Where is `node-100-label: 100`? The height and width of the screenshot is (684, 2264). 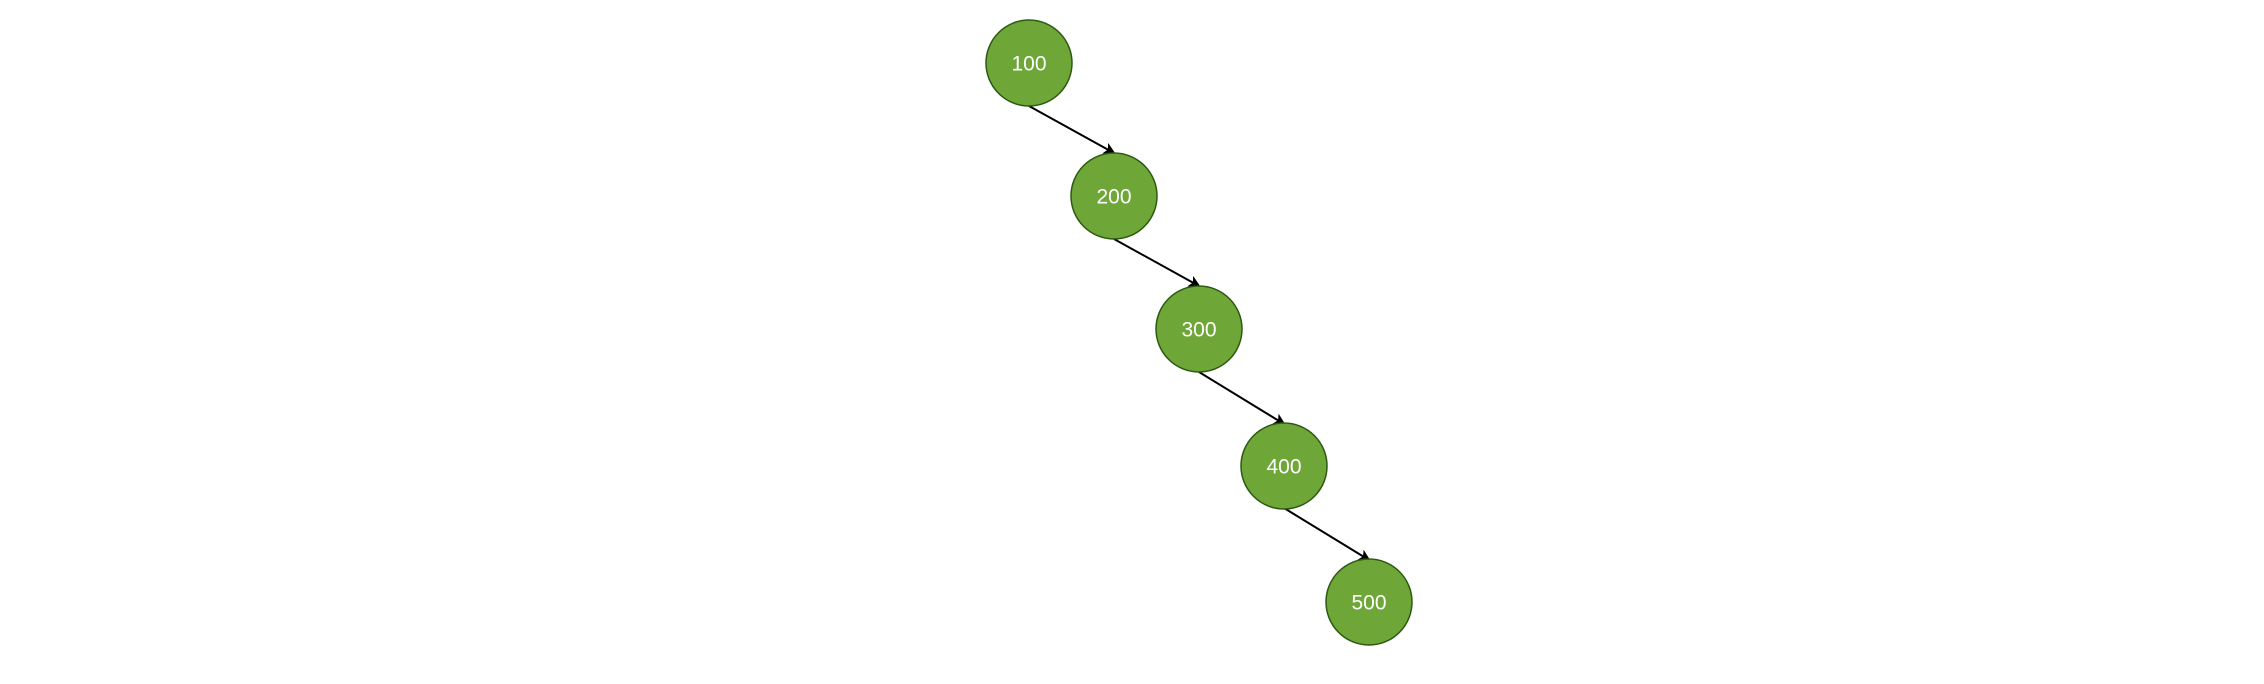 node-100-label: 100 is located at coordinates (1028, 64).